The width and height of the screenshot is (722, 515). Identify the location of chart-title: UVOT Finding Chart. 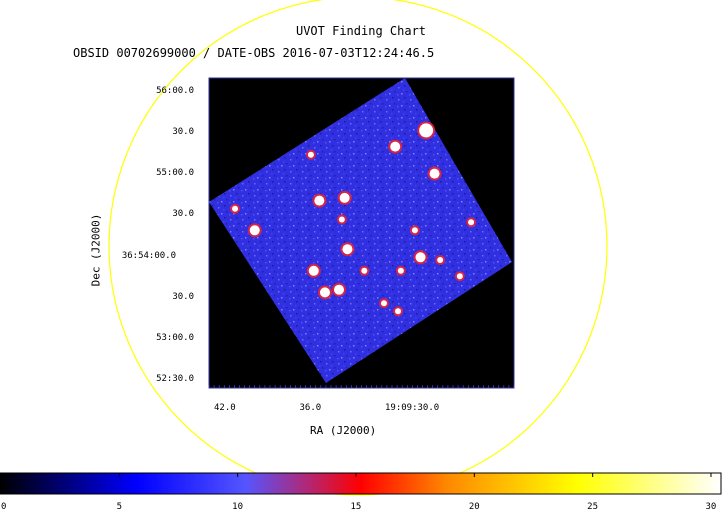
(361, 31).